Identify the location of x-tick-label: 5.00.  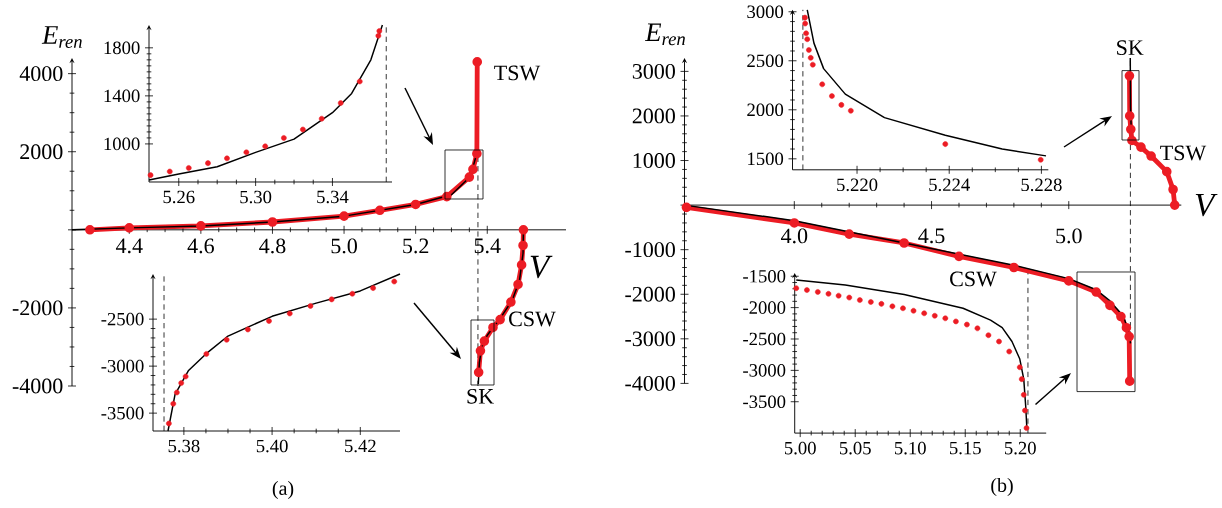
(800, 448).